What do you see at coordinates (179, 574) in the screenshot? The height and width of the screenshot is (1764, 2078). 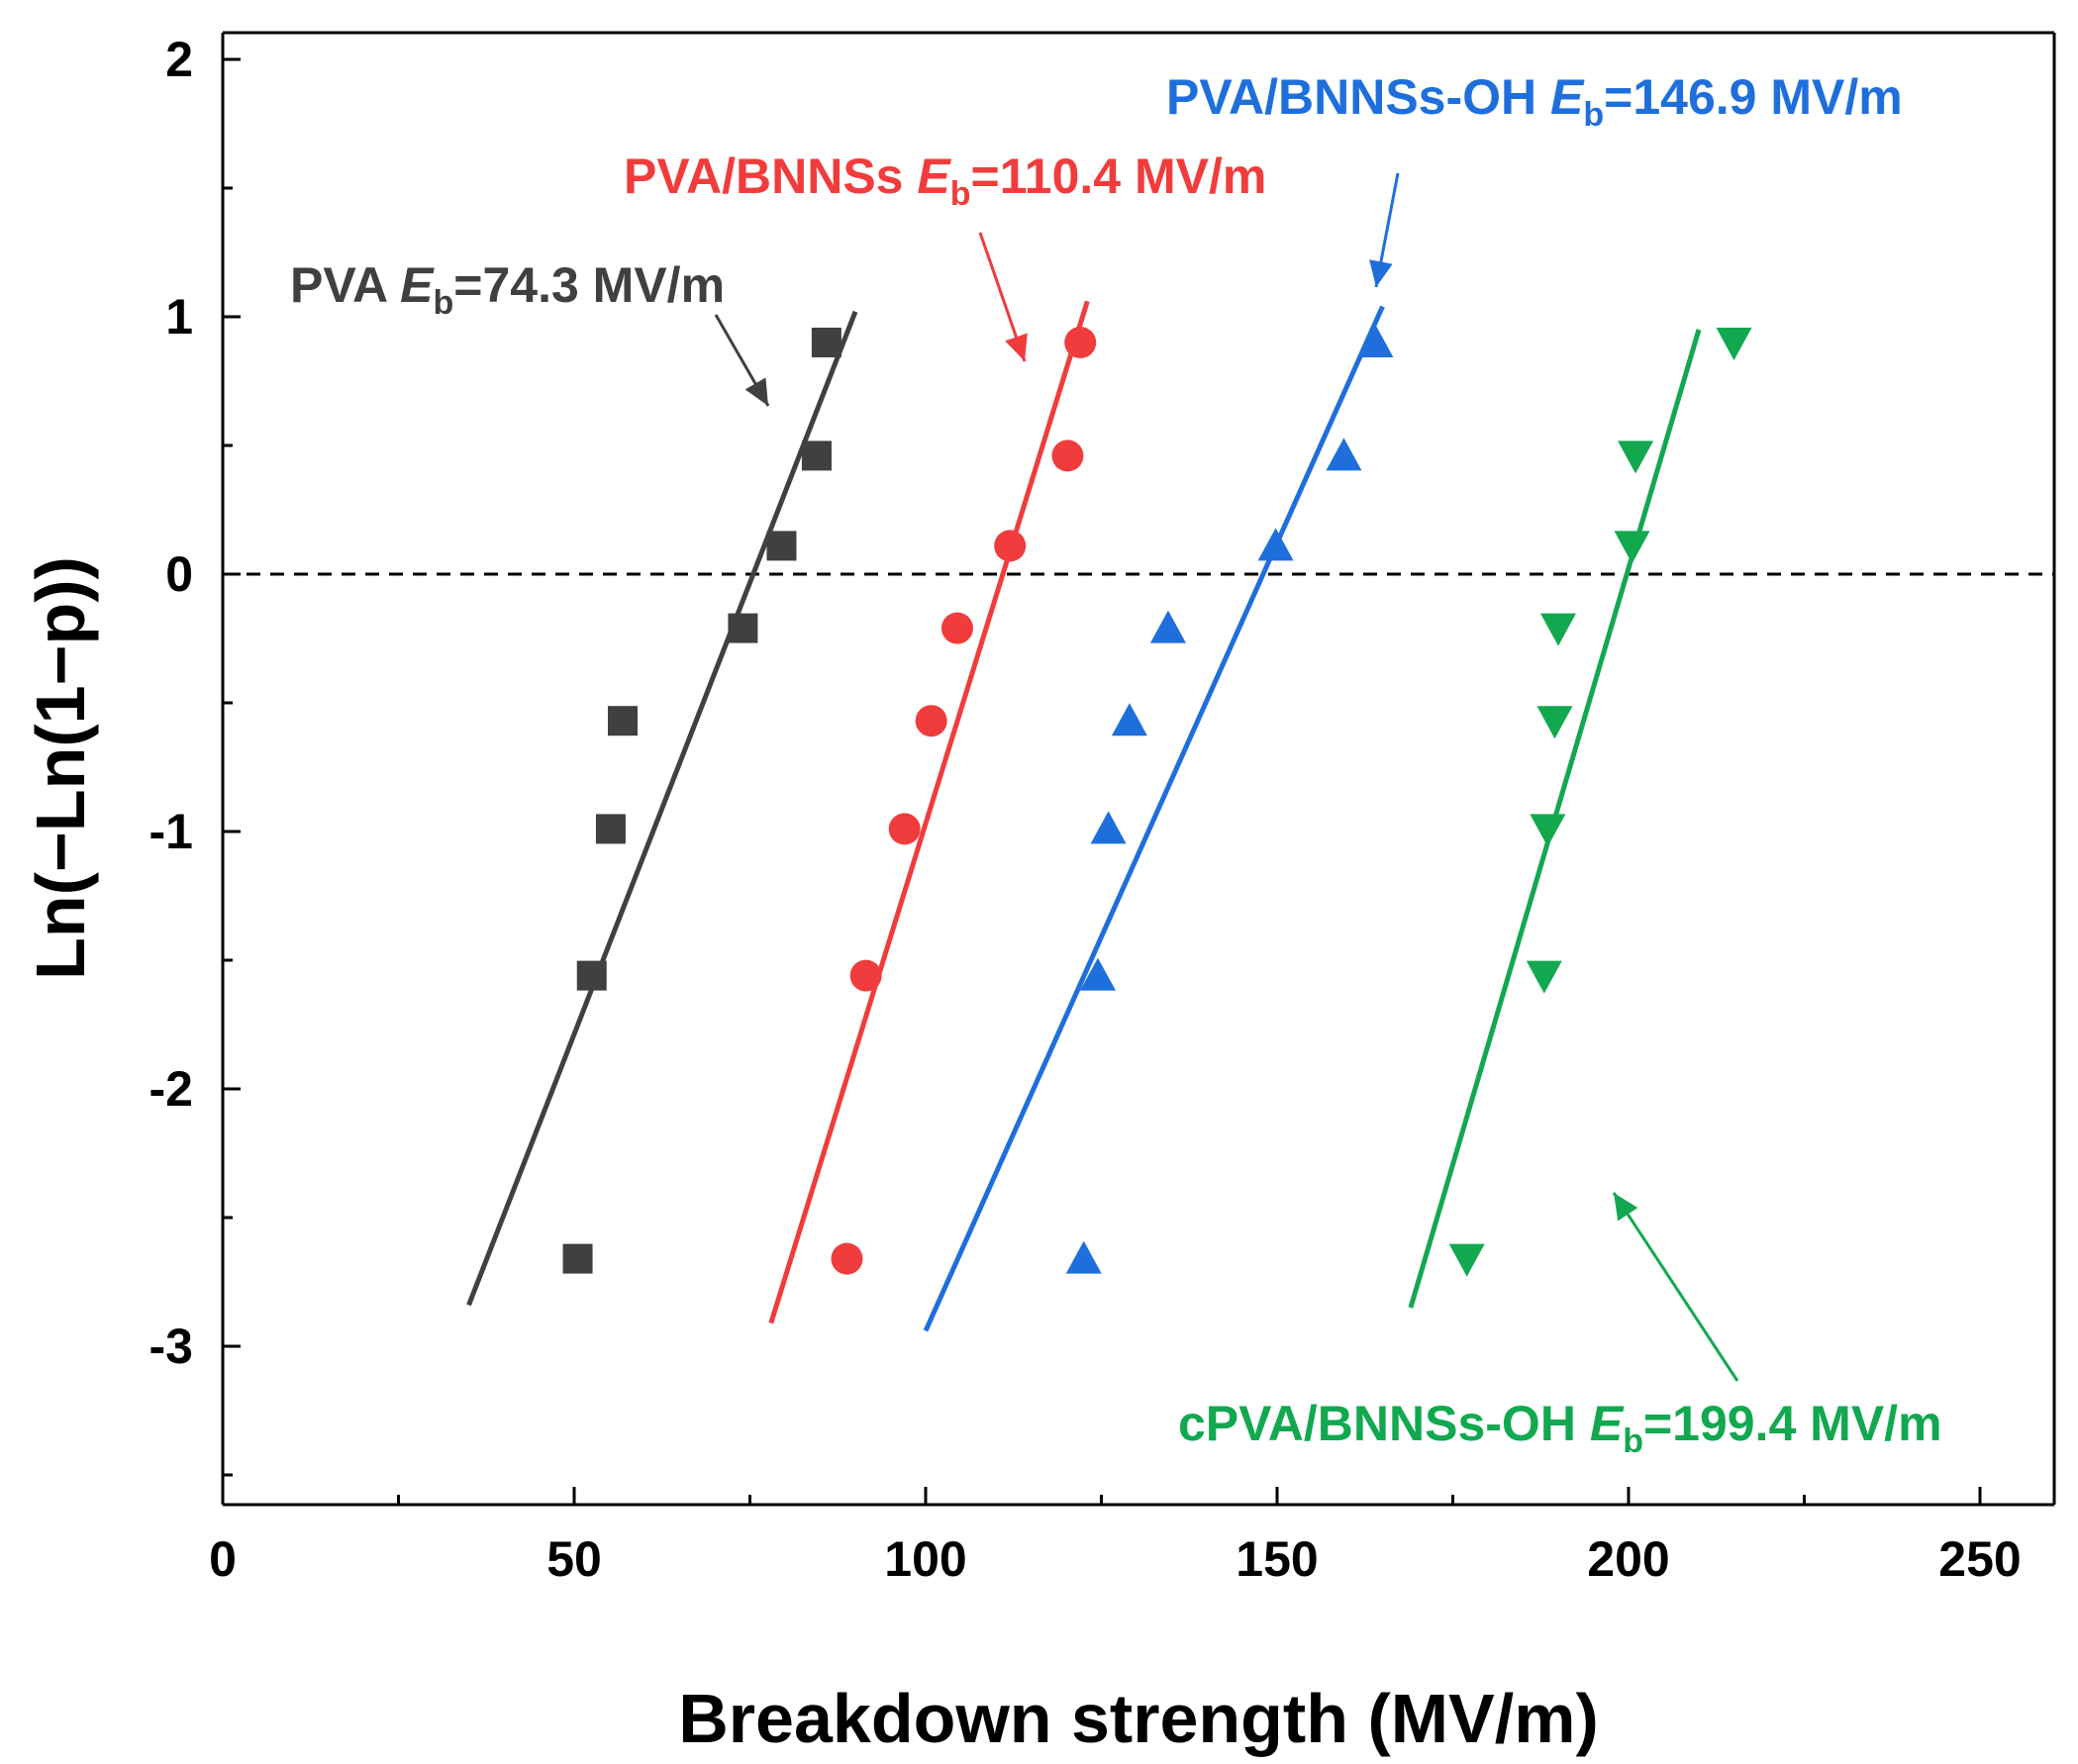 I see `y-tick-label: 0` at bounding box center [179, 574].